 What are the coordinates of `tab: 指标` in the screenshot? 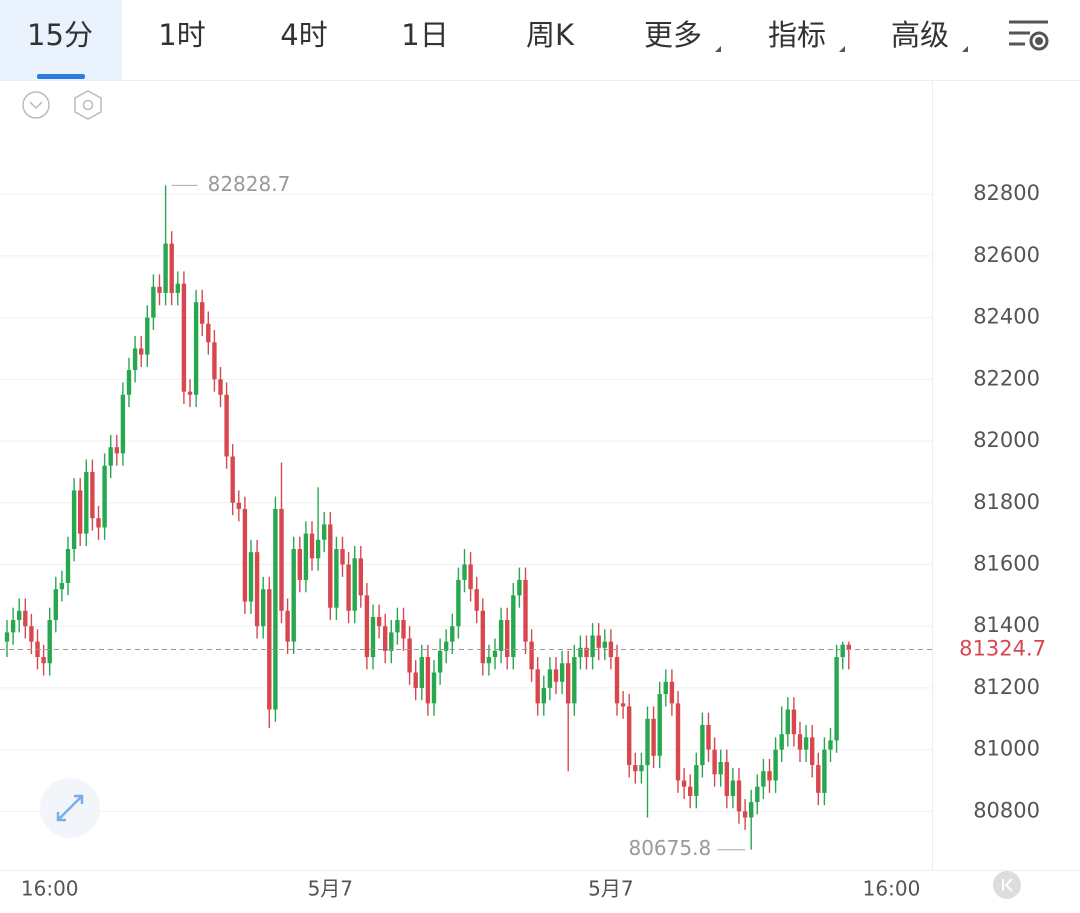 It's located at (797, 35).